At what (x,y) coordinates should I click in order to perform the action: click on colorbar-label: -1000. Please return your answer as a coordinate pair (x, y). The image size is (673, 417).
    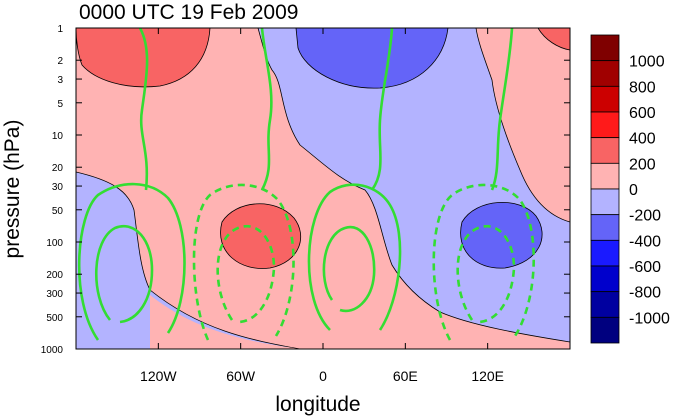
    Looking at the image, I should click on (649, 318).